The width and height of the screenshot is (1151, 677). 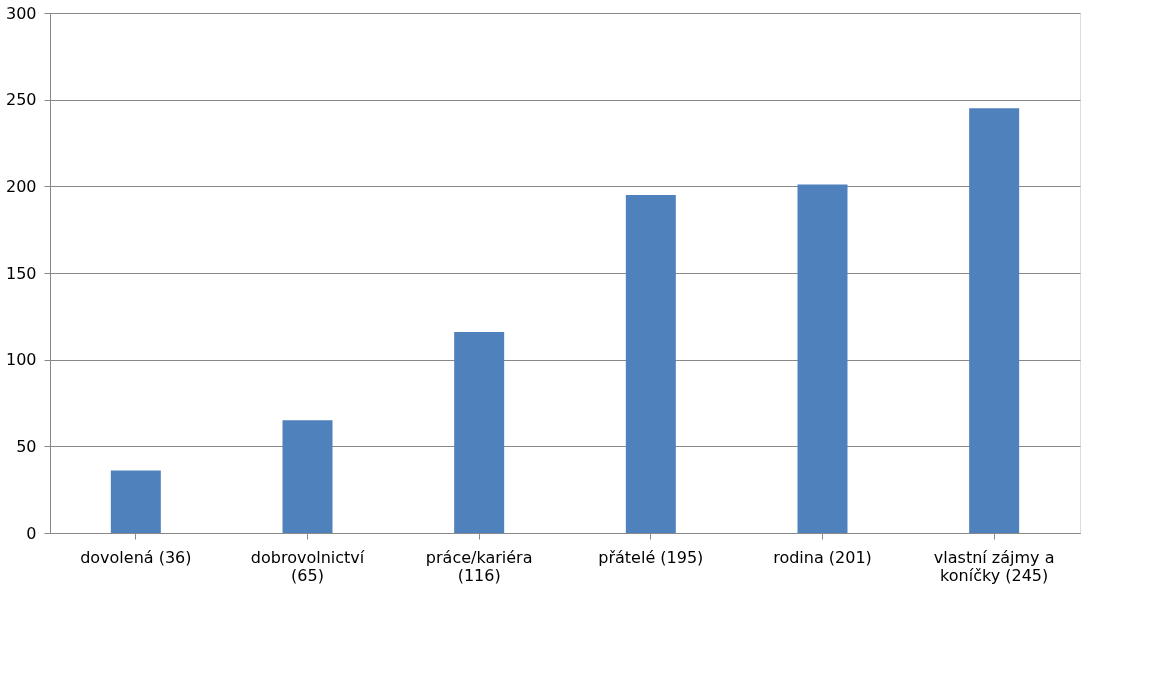 I want to click on y-tick-label: 50, so click(x=26, y=446).